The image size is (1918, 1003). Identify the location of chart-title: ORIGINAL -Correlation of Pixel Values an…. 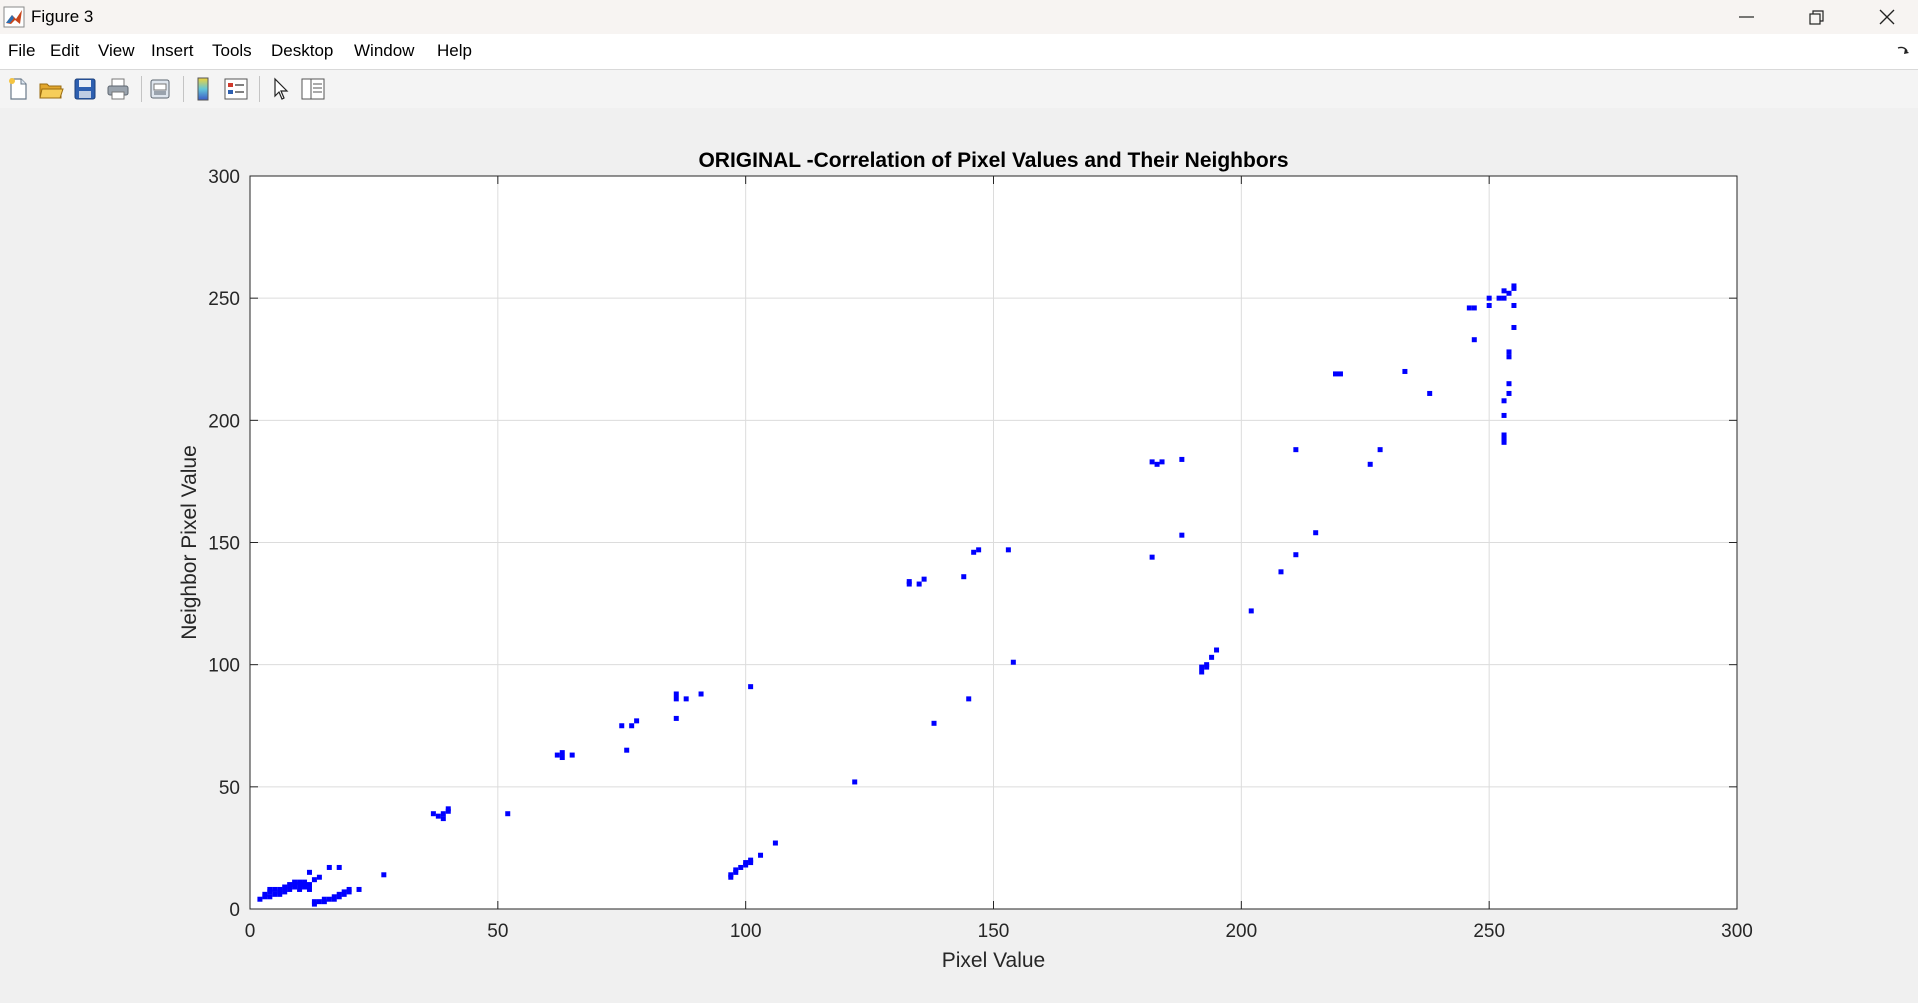
(993, 160).